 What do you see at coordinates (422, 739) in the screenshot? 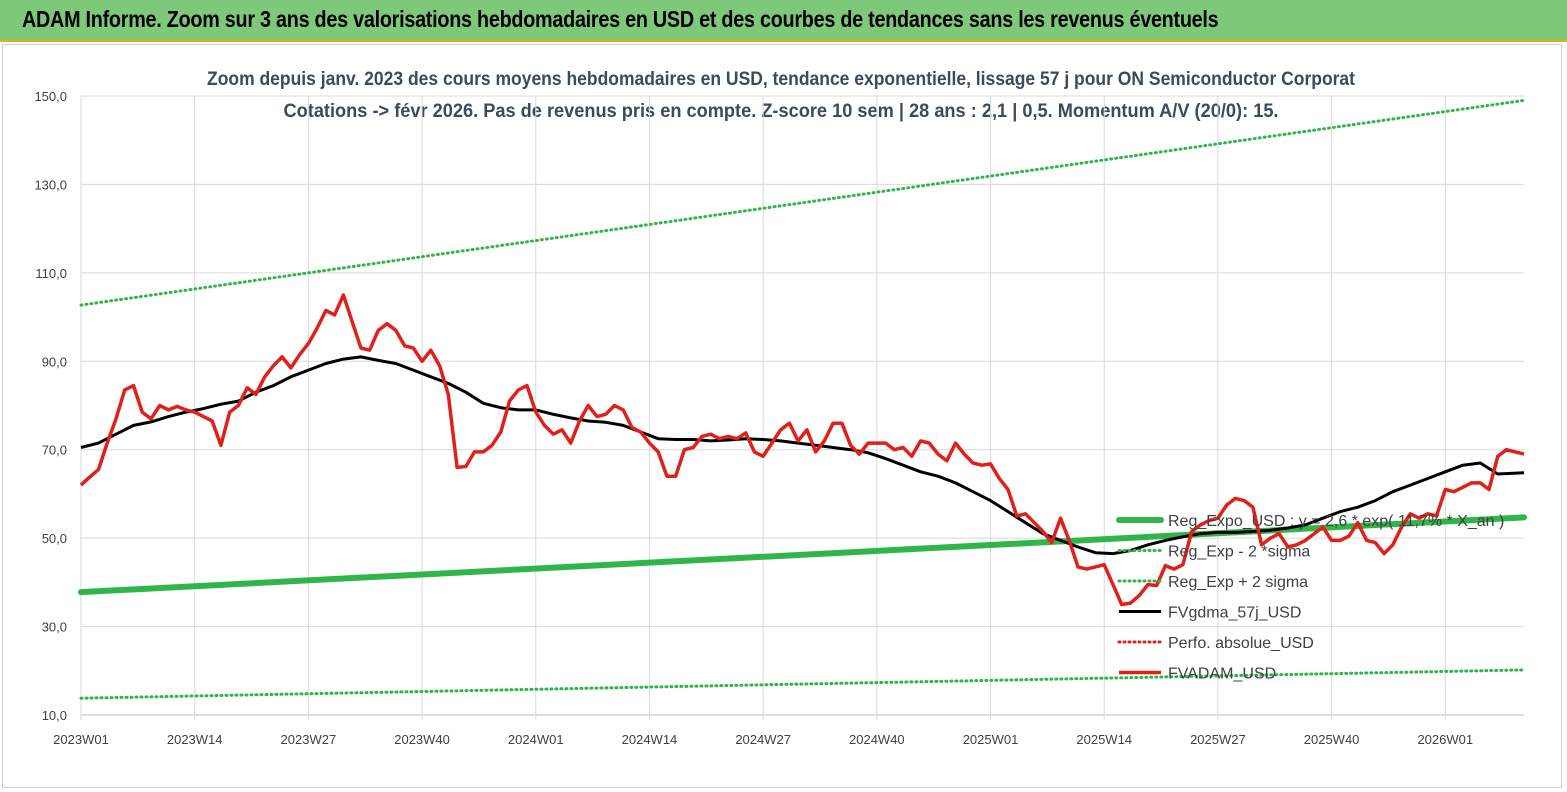
I see `x-tick-label: 2023W40` at bounding box center [422, 739].